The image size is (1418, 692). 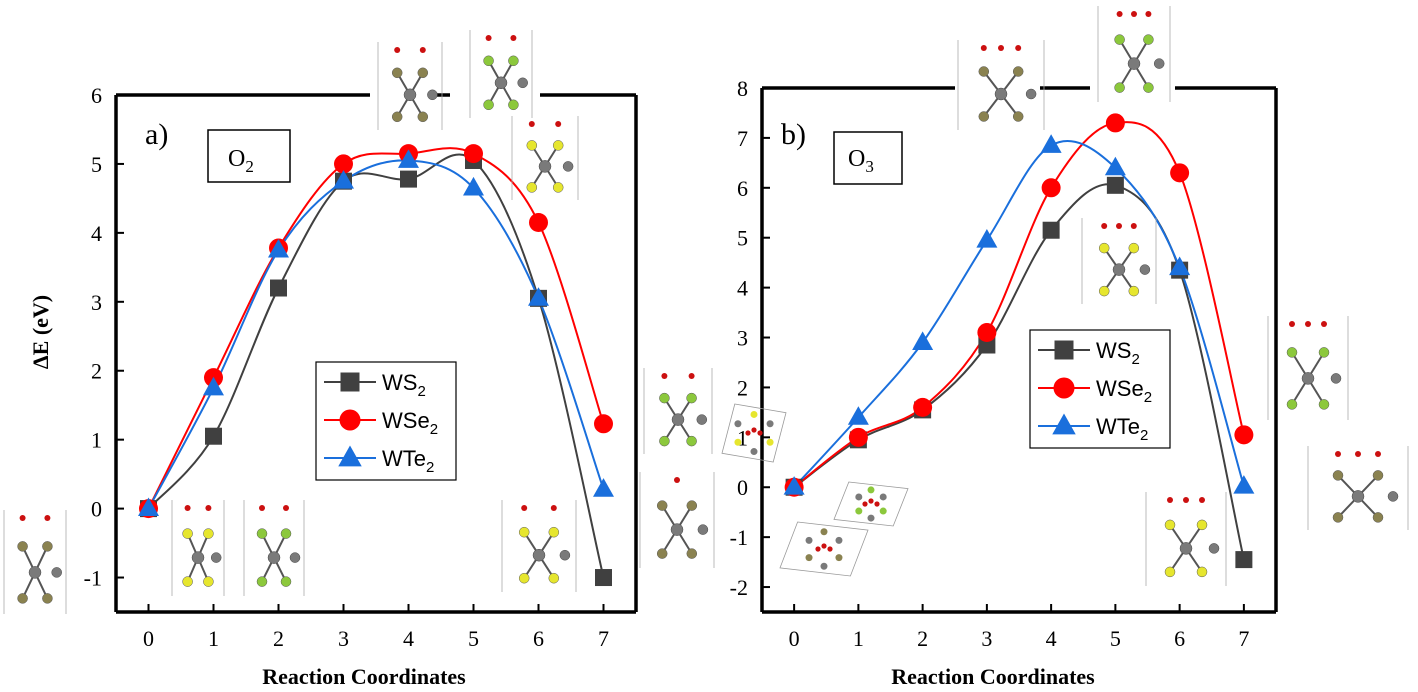 What do you see at coordinates (545, 158) in the screenshot?
I see `inset-a-5b` at bounding box center [545, 158].